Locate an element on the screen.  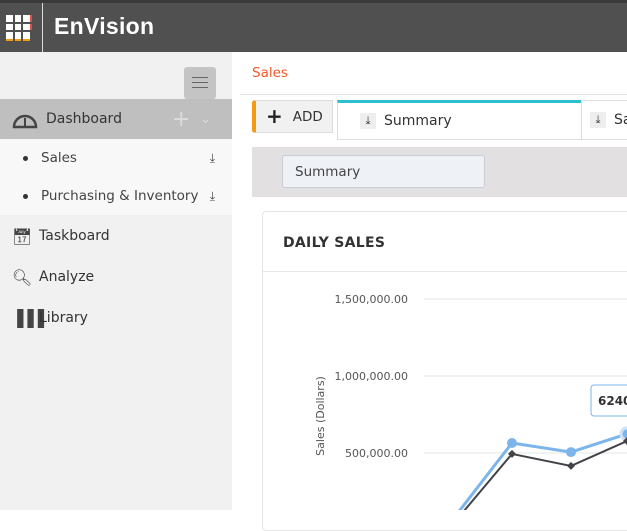
add-label: ADD is located at coordinates (307, 116).